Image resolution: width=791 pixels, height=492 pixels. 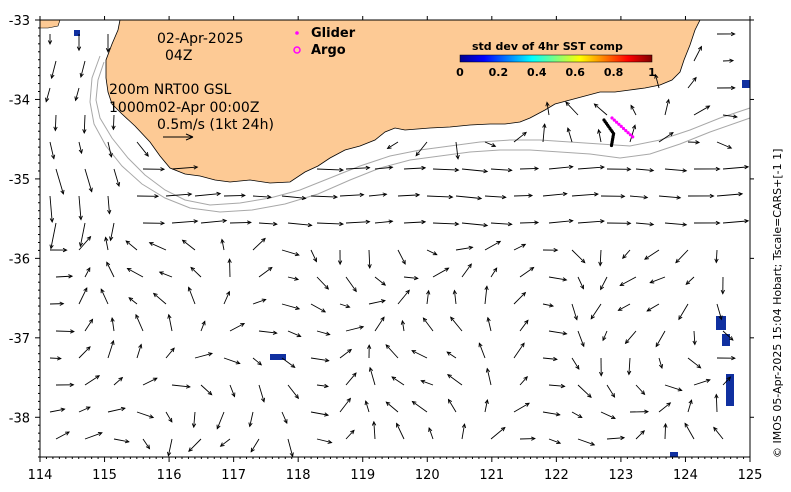 I want to click on legend: Glider Argo, so click(x=324, y=42).